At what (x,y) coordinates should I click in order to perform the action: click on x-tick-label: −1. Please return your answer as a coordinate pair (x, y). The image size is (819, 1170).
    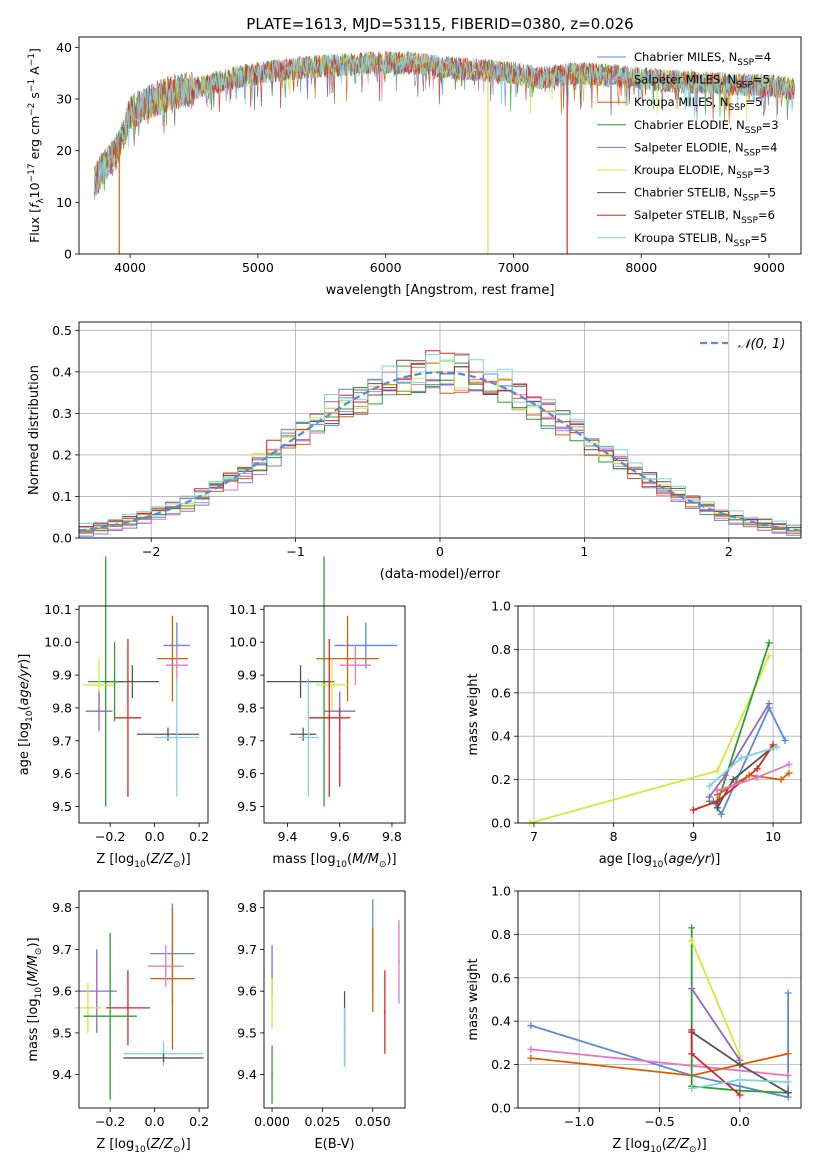
    Looking at the image, I should click on (295, 551).